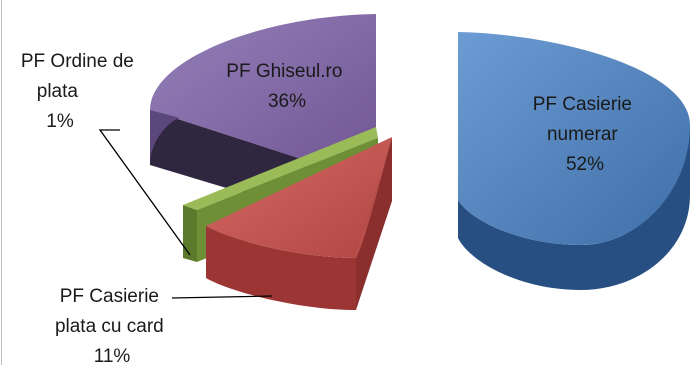 Image resolution: width=698 pixels, height=365 pixels. Describe the element at coordinates (112, 325) in the screenshot. I see `label-card: PF Casierie plata cu card 11%` at that location.